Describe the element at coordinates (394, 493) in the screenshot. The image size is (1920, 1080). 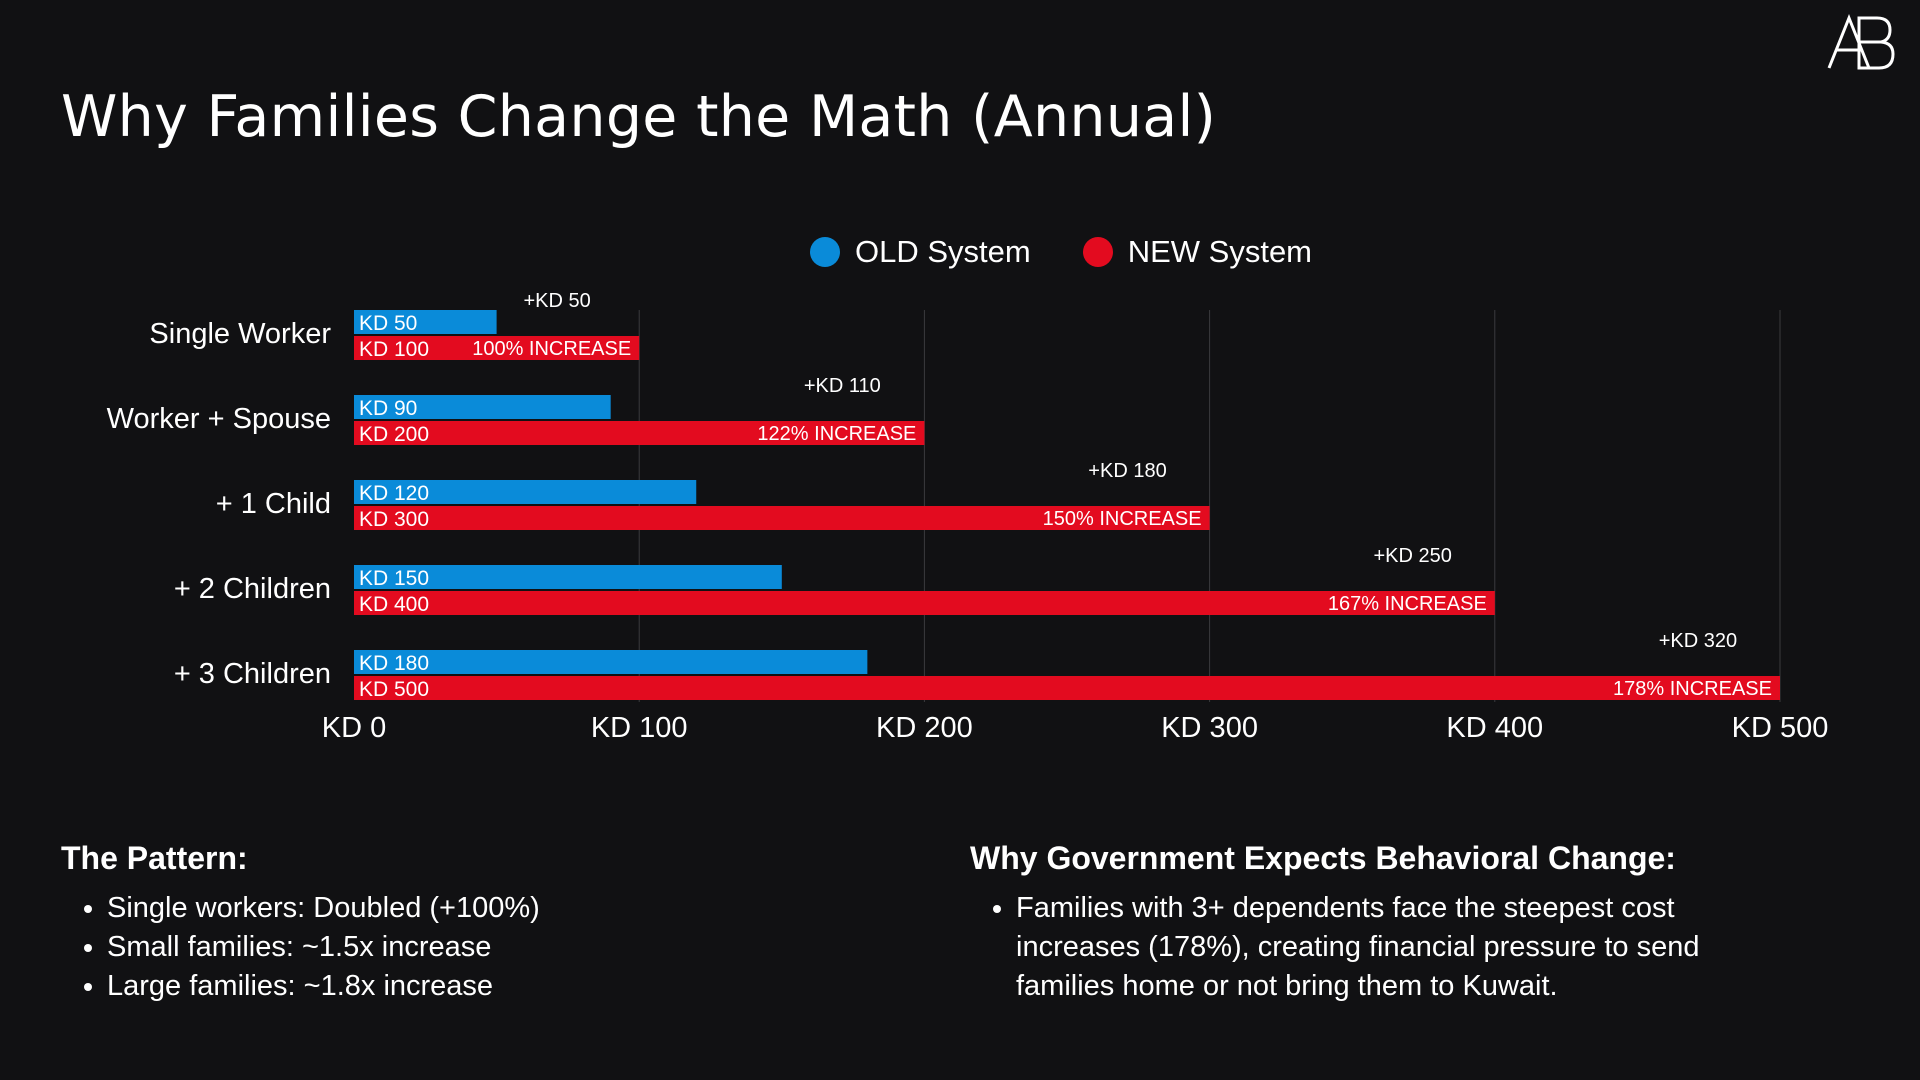
I see `bar-old-label: KD 120` at that location.